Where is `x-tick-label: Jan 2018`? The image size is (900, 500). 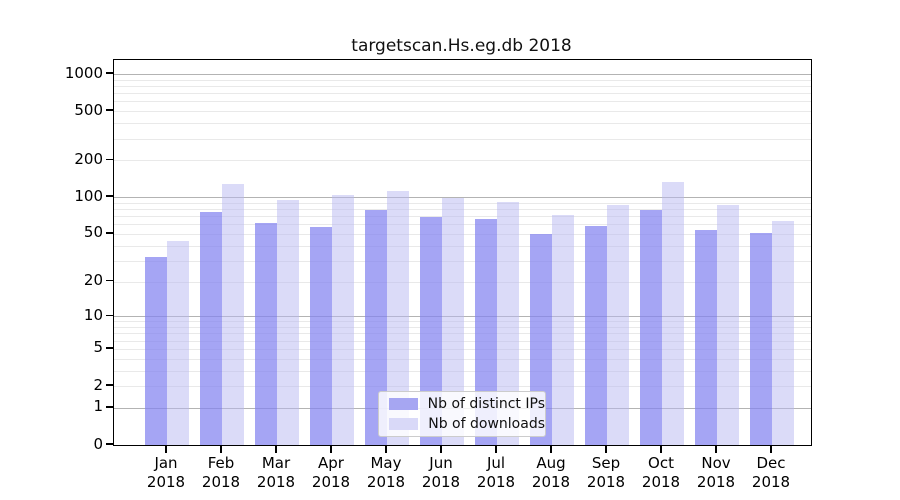 x-tick-label: Jan 2018 is located at coordinates (166, 472).